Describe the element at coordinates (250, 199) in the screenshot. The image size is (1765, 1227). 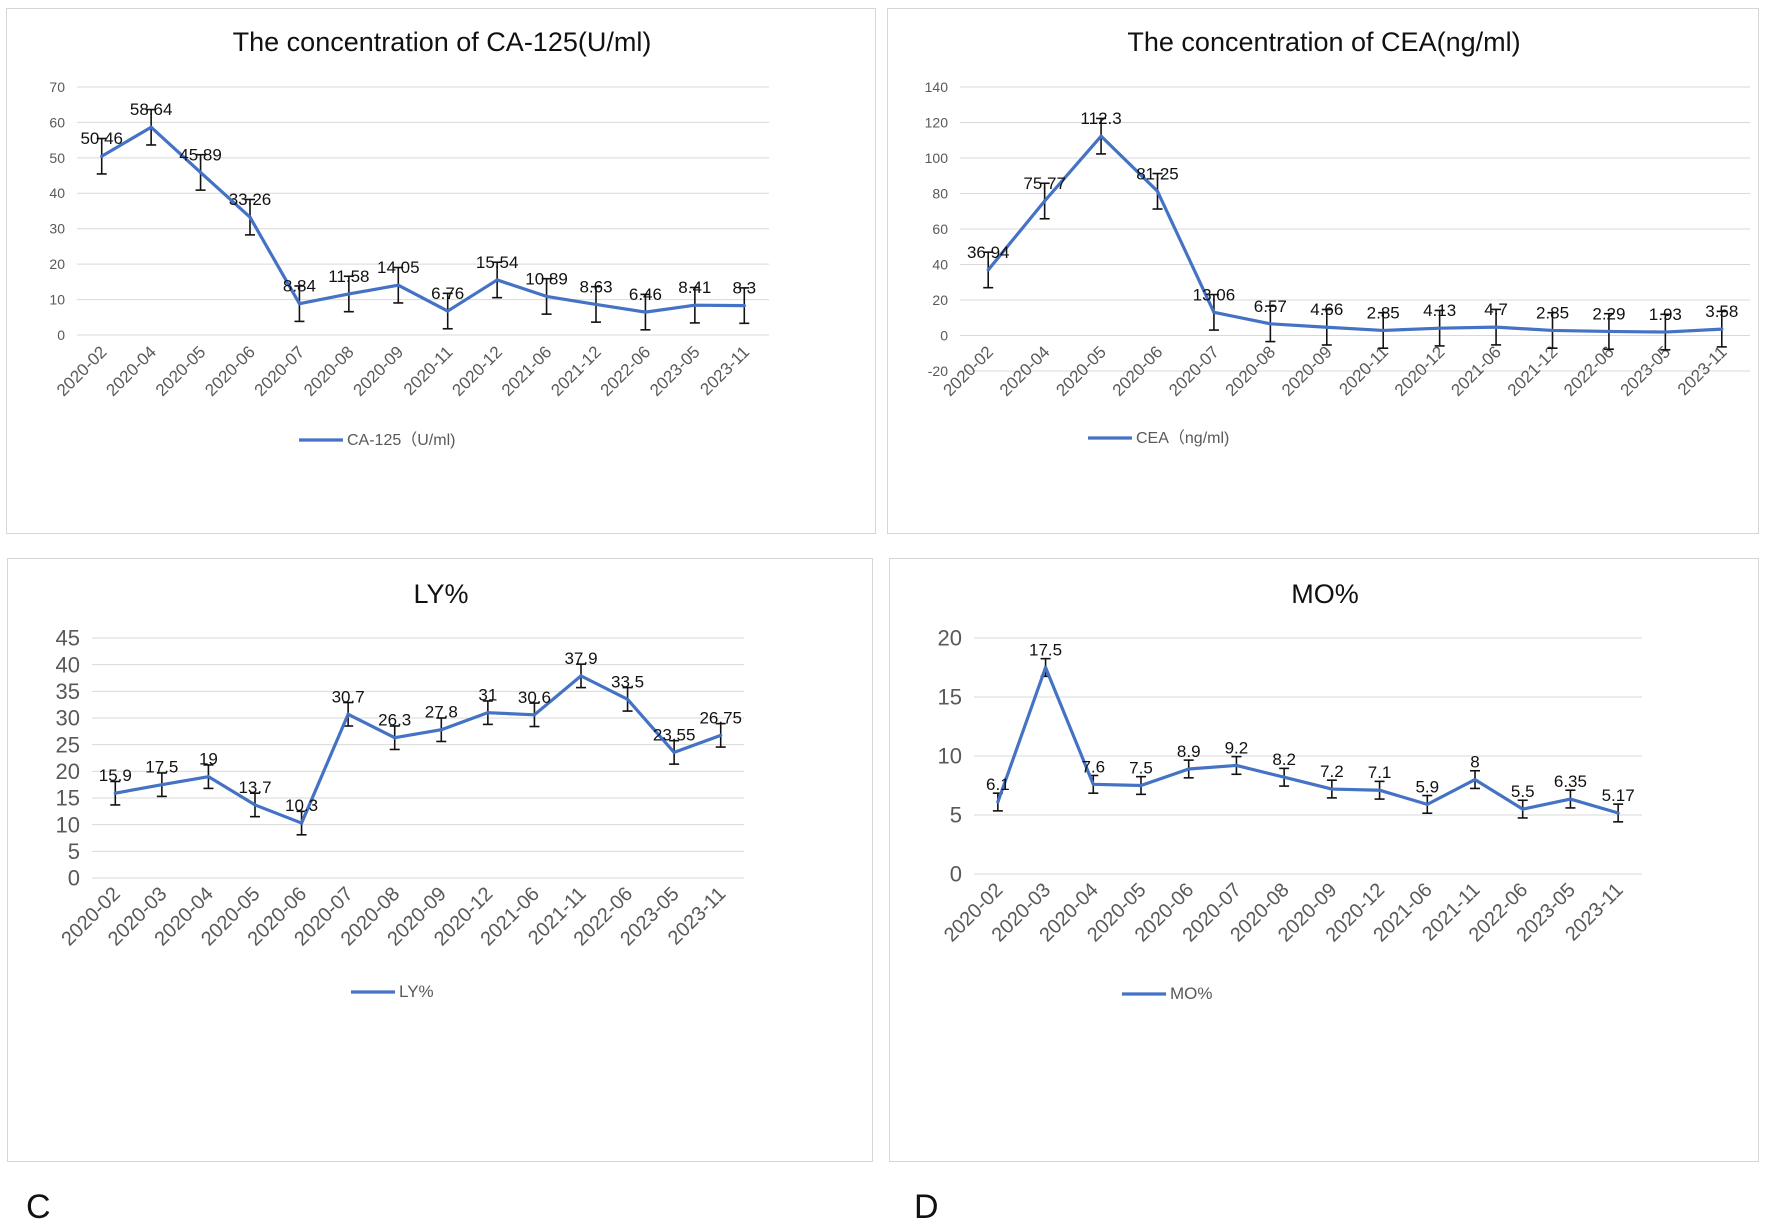
I see `data-label: 33.26` at that location.